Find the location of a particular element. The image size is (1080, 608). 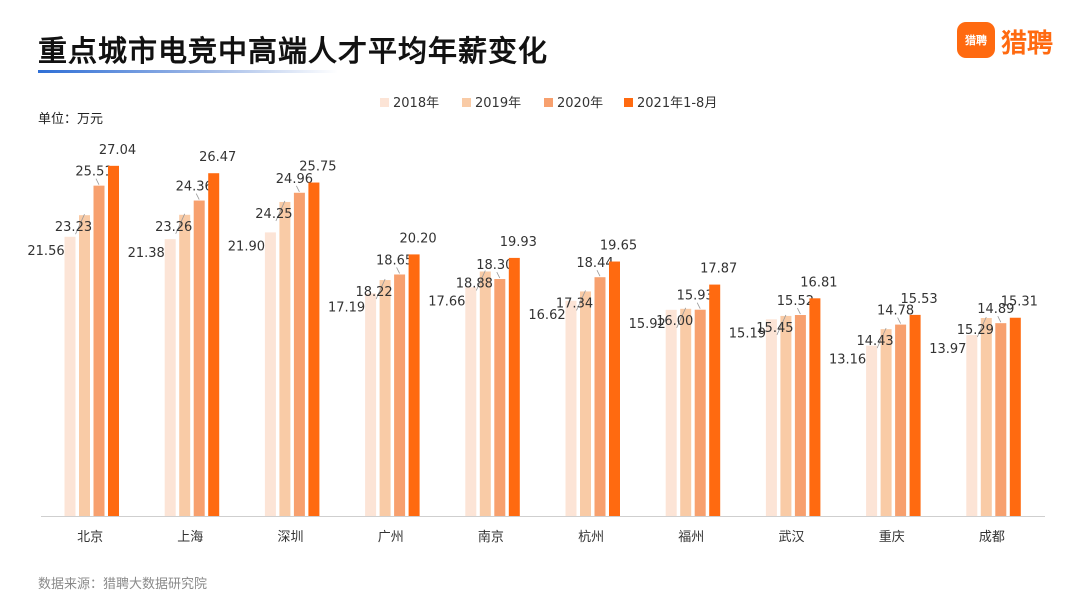

x-tick-label: 上海 is located at coordinates (190, 537).